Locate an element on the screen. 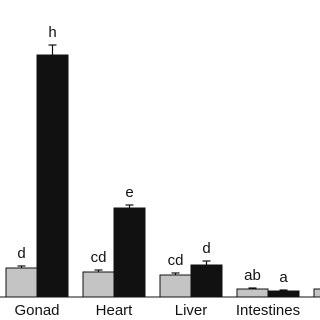  significance-label: h is located at coordinates (52, 32).